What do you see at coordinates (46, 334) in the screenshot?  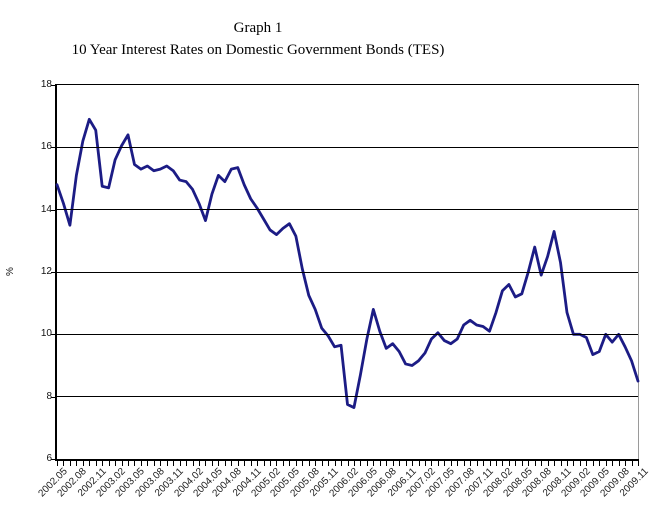 I see `y-tick-label: 10` at bounding box center [46, 334].